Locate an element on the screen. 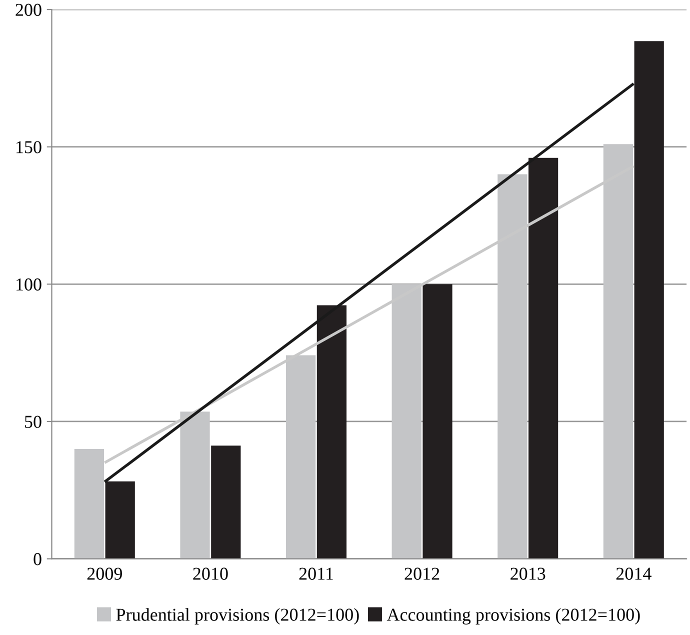 The width and height of the screenshot is (690, 635). x-tick-label: 2010 is located at coordinates (210, 574).